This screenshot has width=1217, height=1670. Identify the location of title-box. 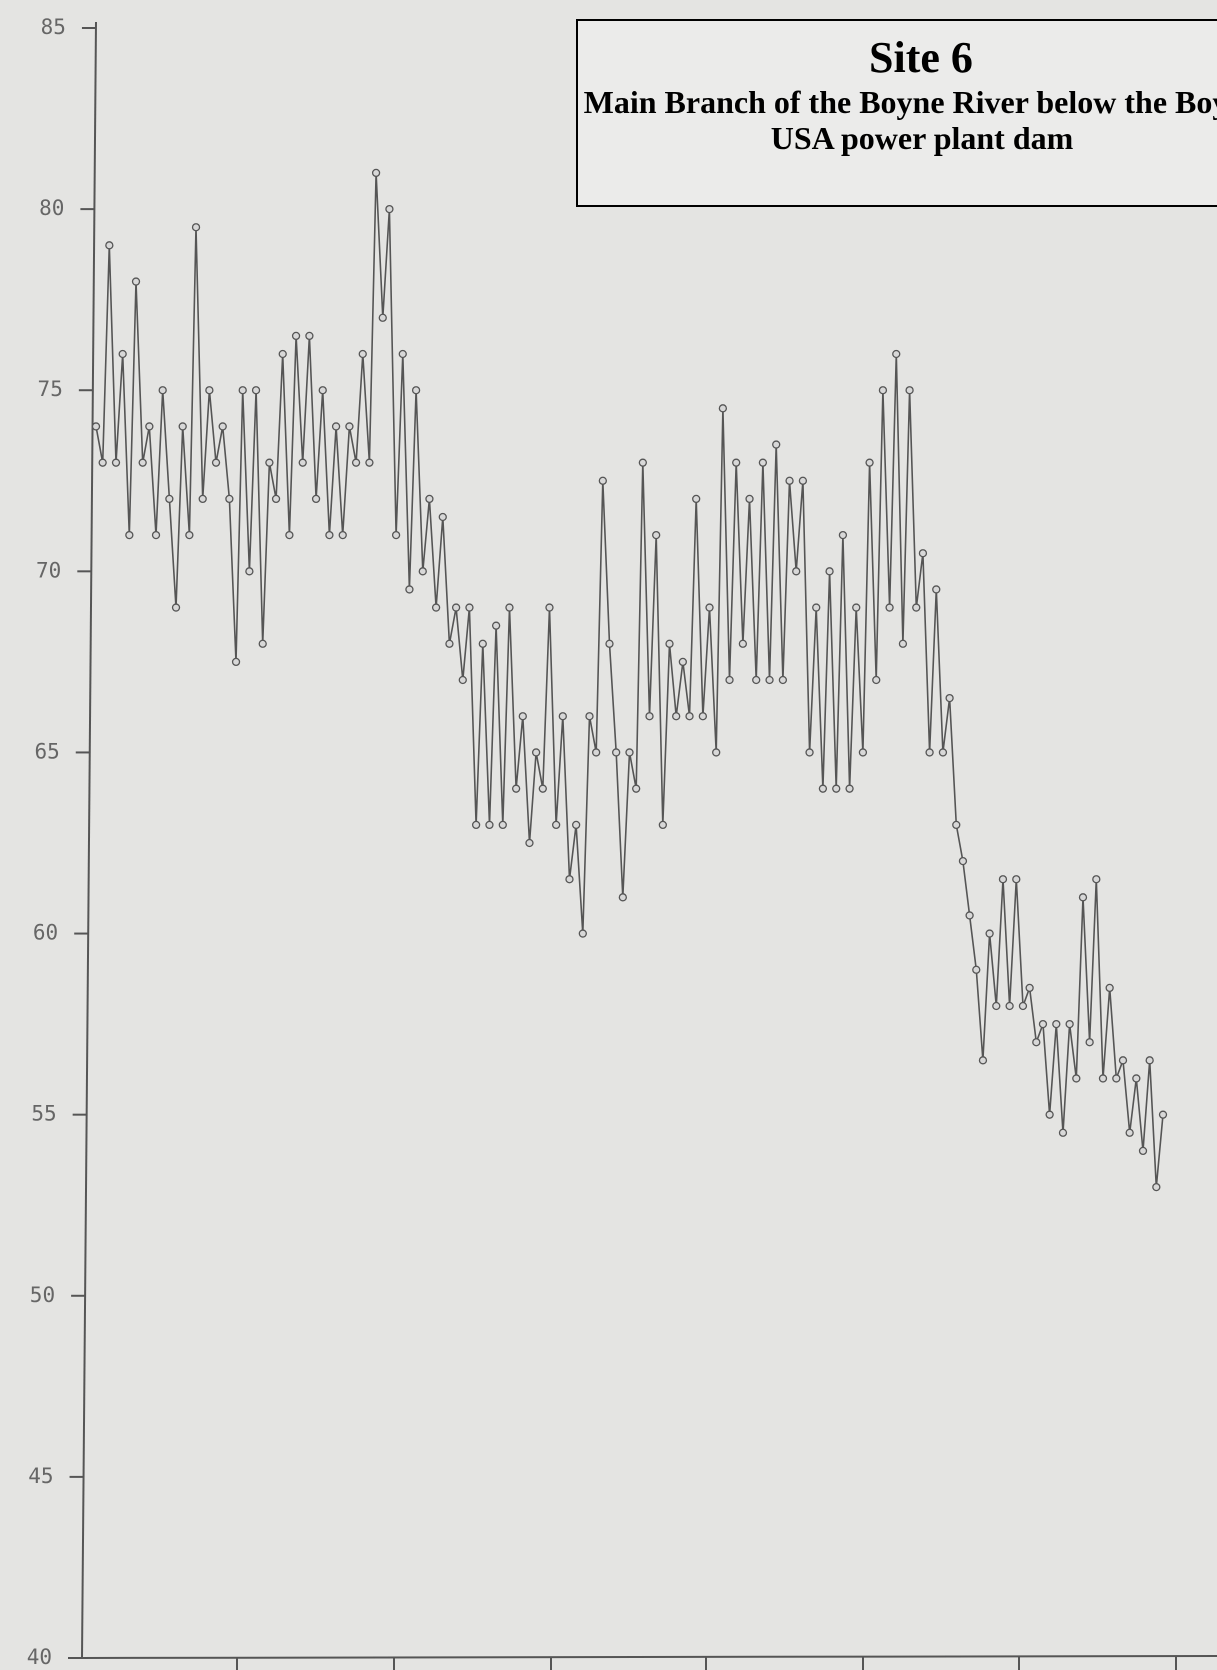
(896, 113).